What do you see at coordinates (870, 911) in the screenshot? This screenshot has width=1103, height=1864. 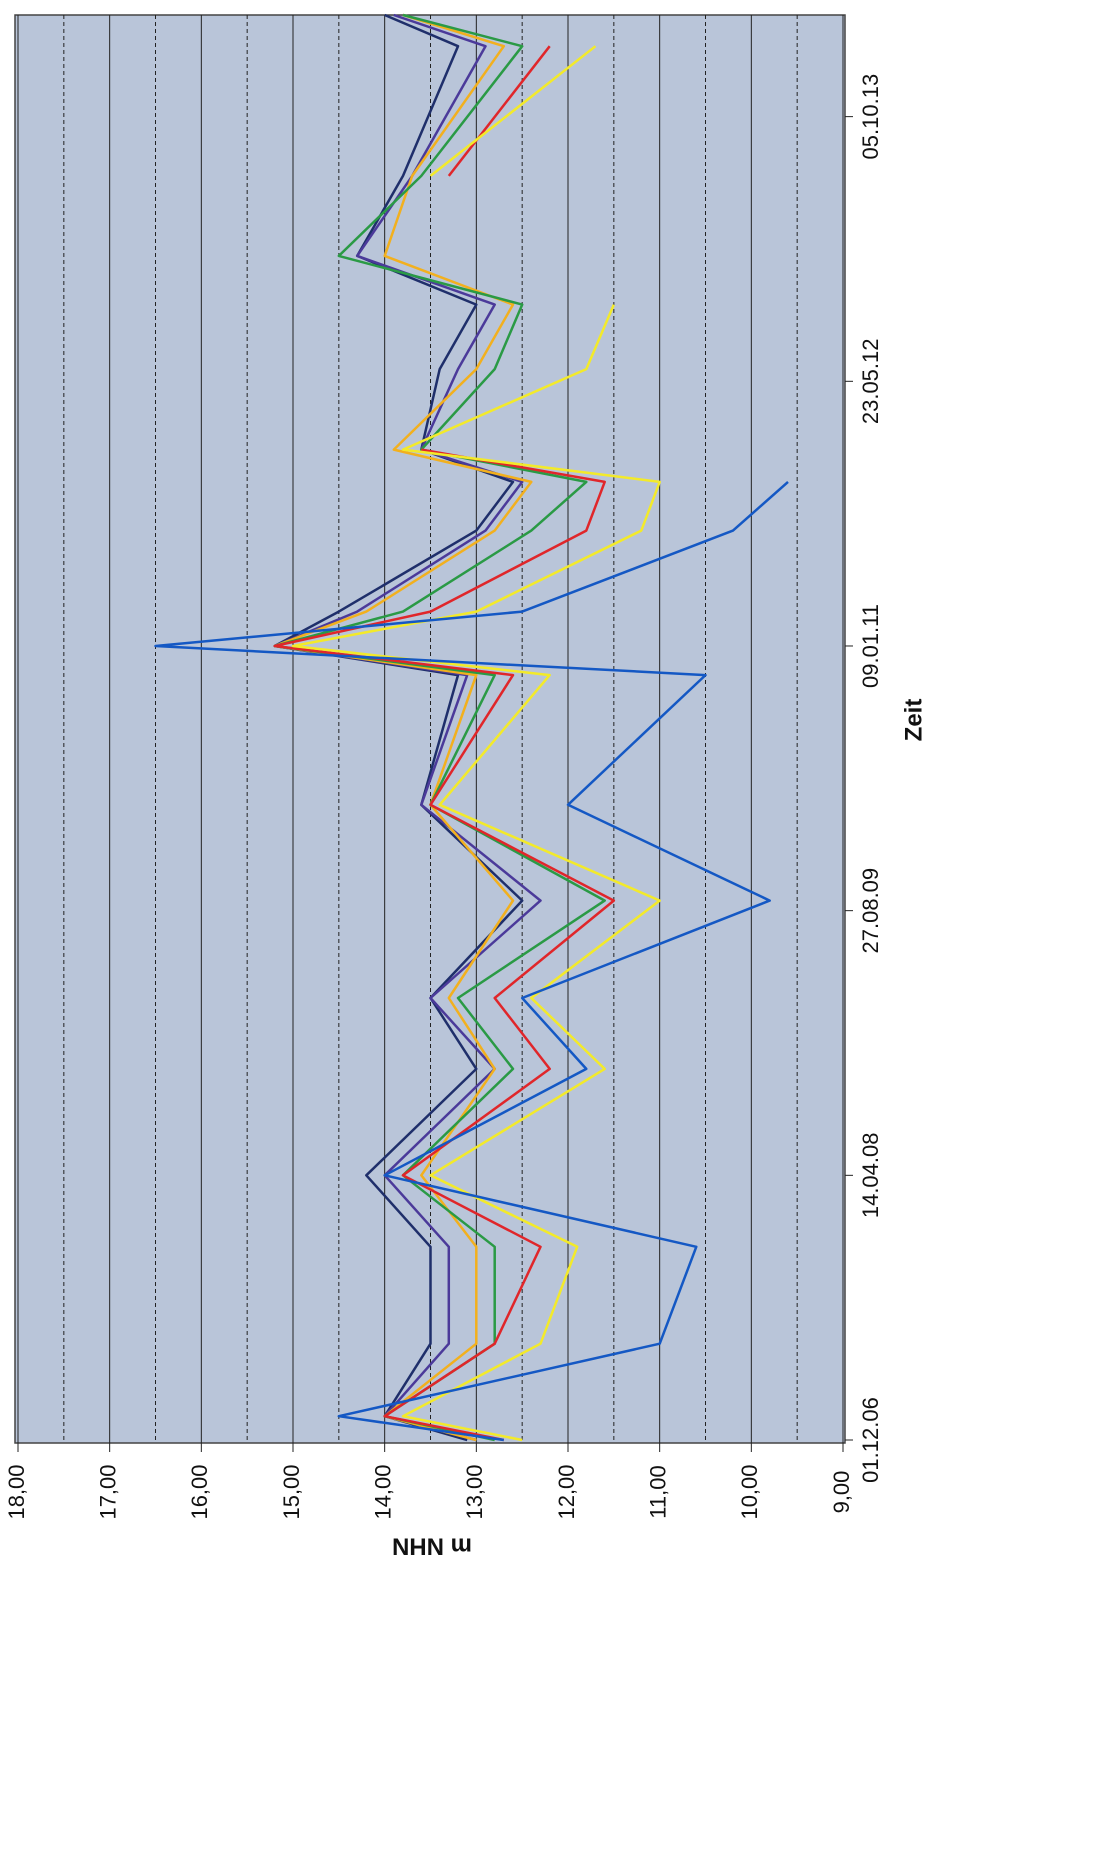 I see `x-tick-label: 27.08.09` at bounding box center [870, 911].